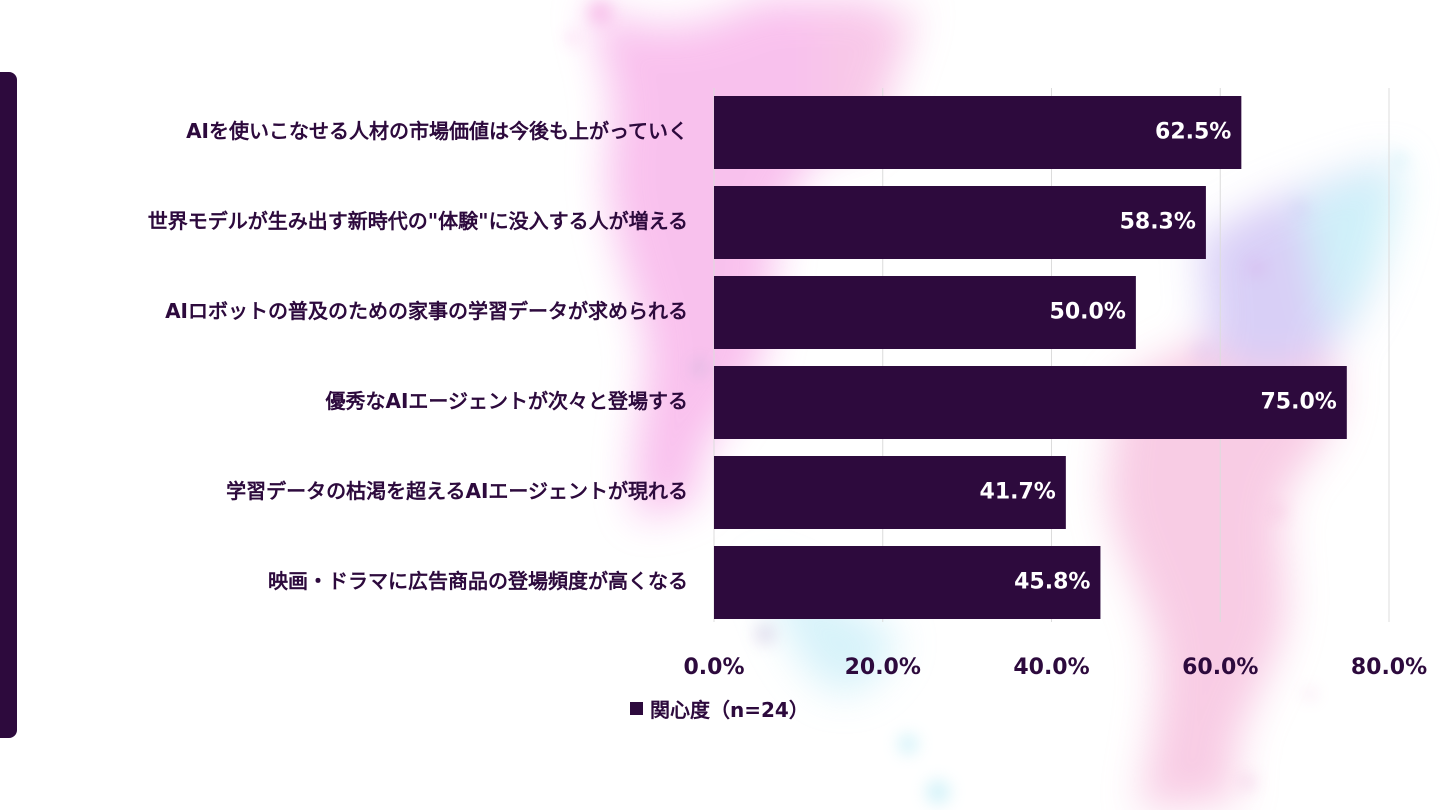 This screenshot has height=810, width=1440. What do you see at coordinates (636, 708) in the screenshot?
I see `legend-swatch` at bounding box center [636, 708].